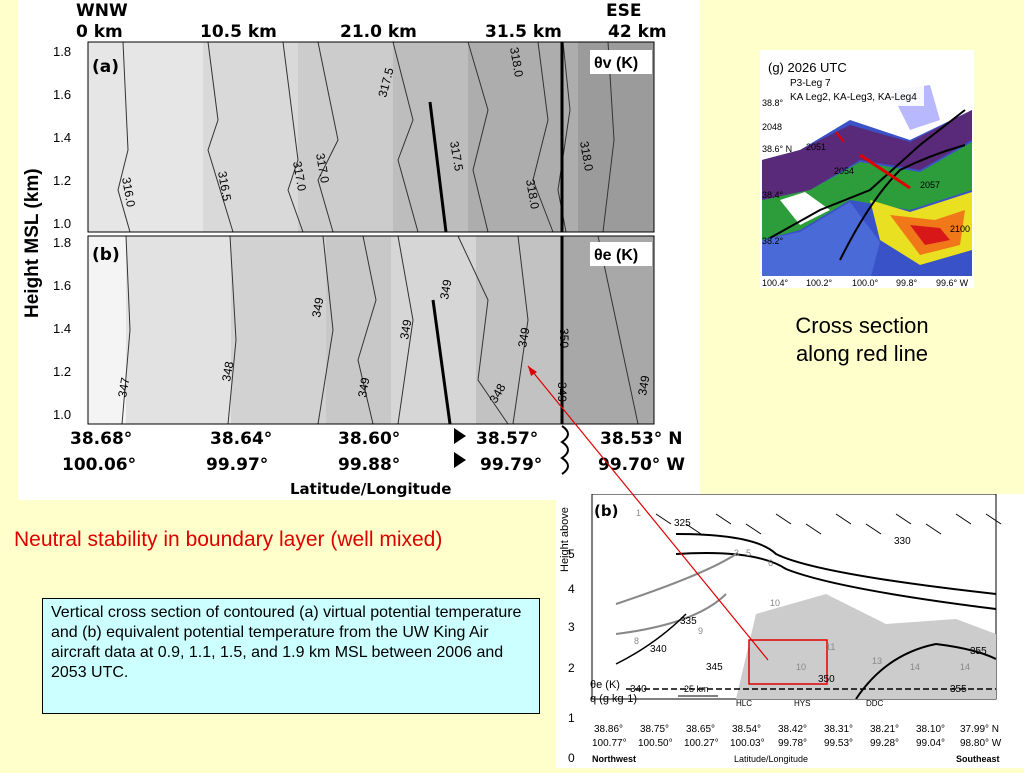  What do you see at coordinates (792, 729) in the screenshot?
I see `pb-lat-5: 38.42°` at bounding box center [792, 729].